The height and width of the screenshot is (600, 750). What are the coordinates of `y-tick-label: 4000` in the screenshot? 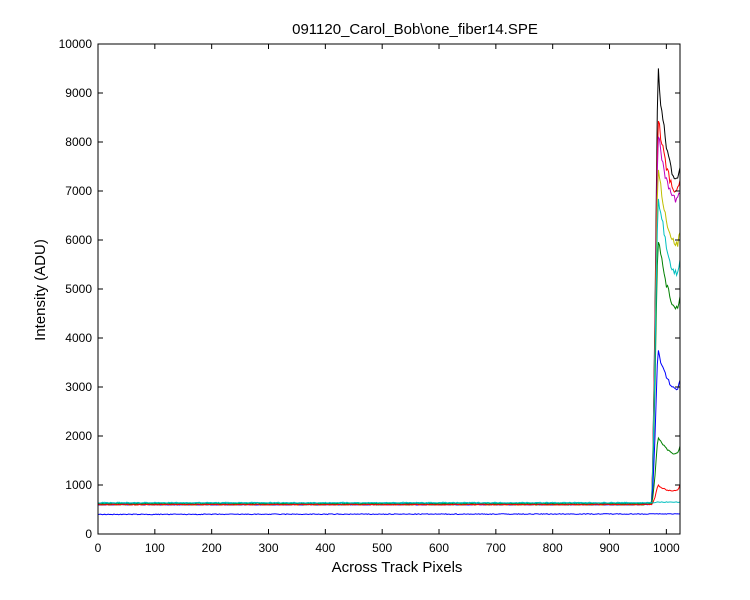 It's located at (78, 338).